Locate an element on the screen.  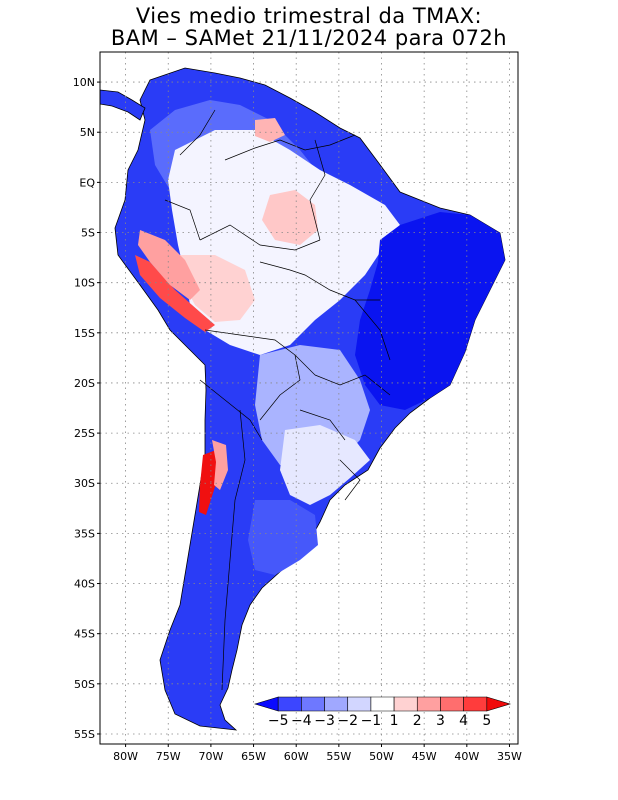
lat-tick-label: 25S is located at coordinates (84, 433).